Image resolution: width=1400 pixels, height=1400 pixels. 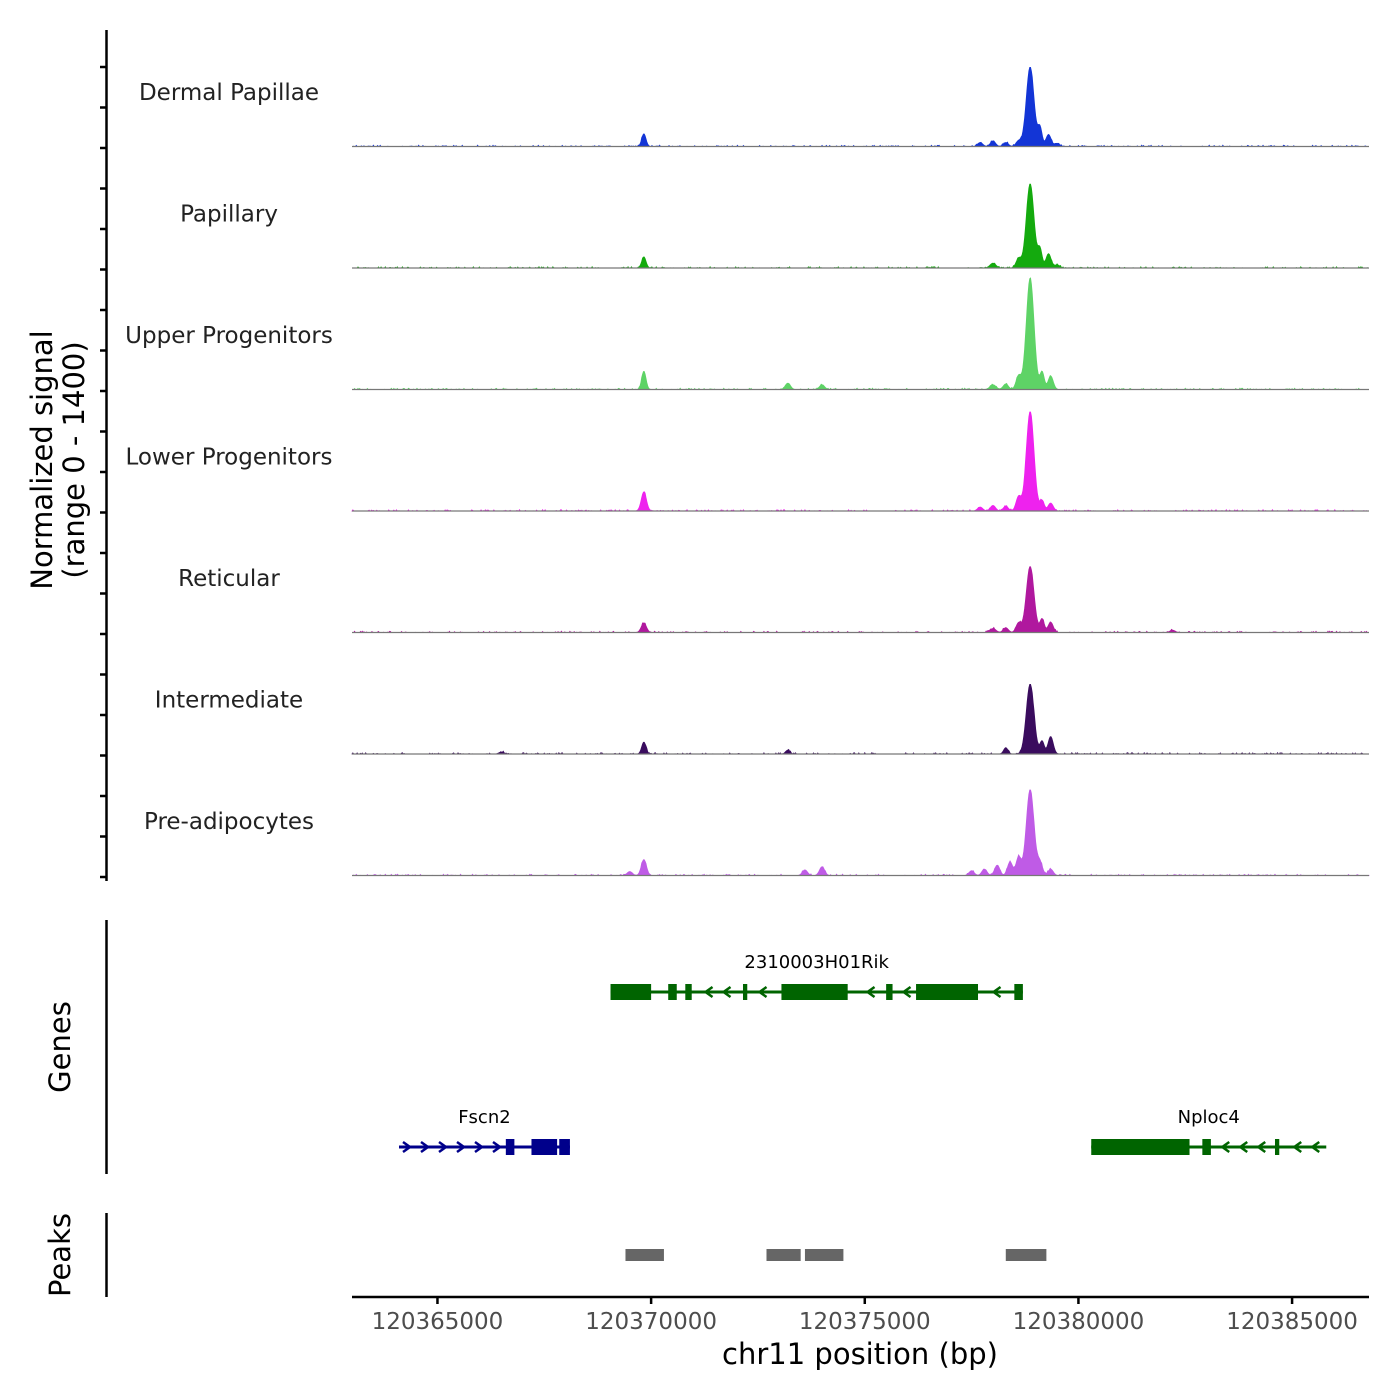 I want to click on x-tick-label: 120375000, so click(x=865, y=1322).